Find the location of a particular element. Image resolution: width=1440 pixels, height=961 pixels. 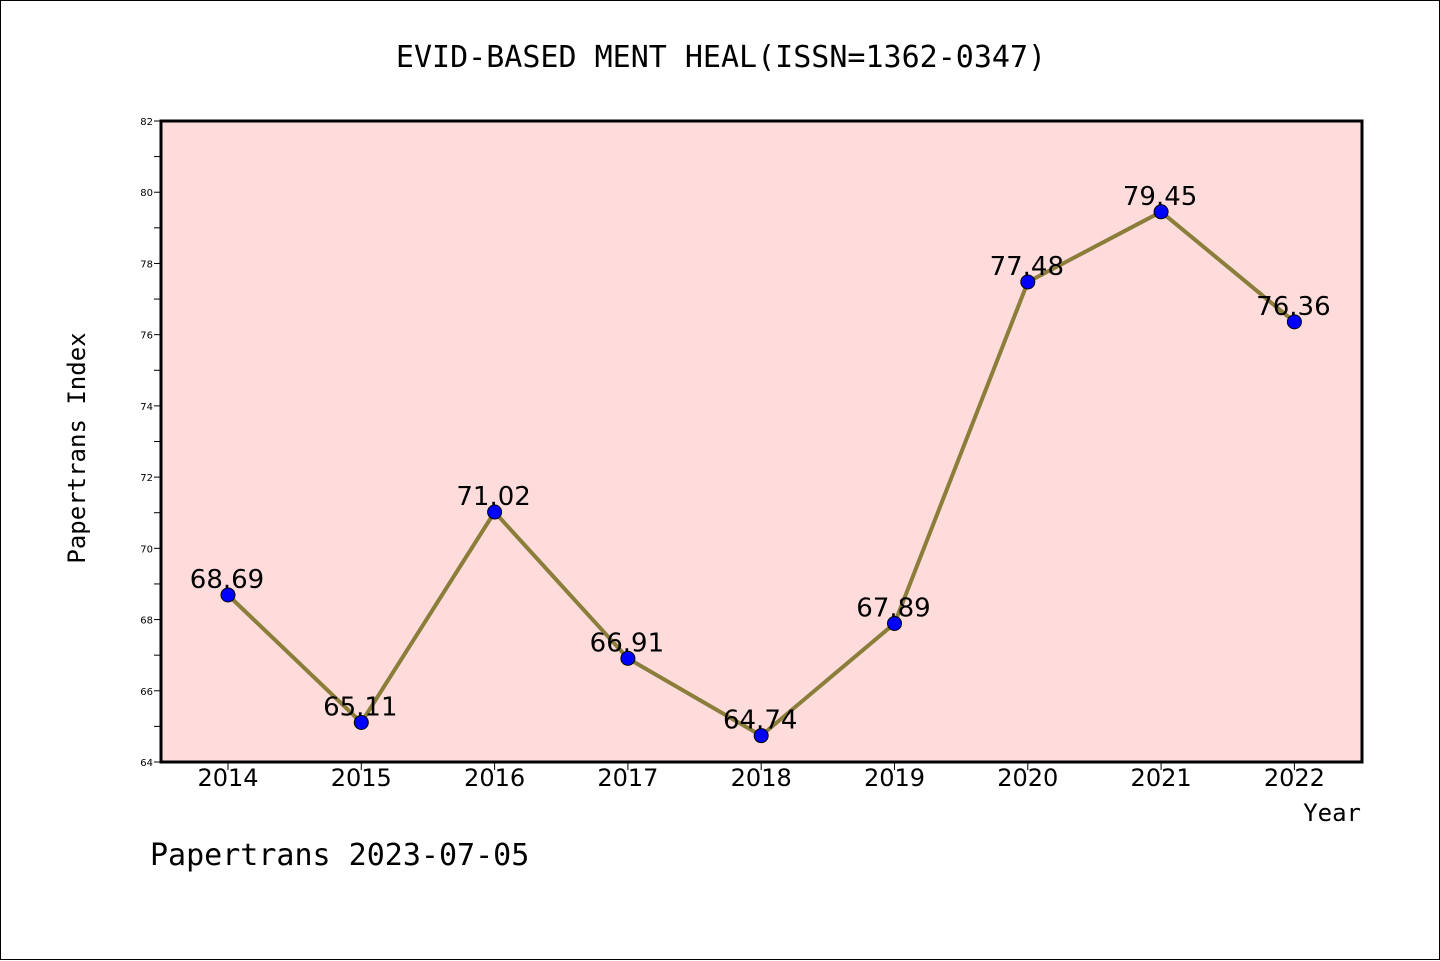

y-tick-label: 80 is located at coordinates (146, 193).